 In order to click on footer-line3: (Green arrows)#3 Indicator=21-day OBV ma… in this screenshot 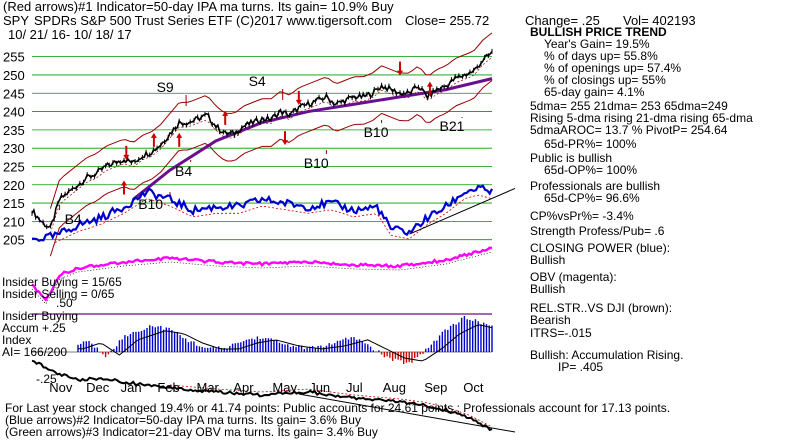, I will do `click(191, 432)`.